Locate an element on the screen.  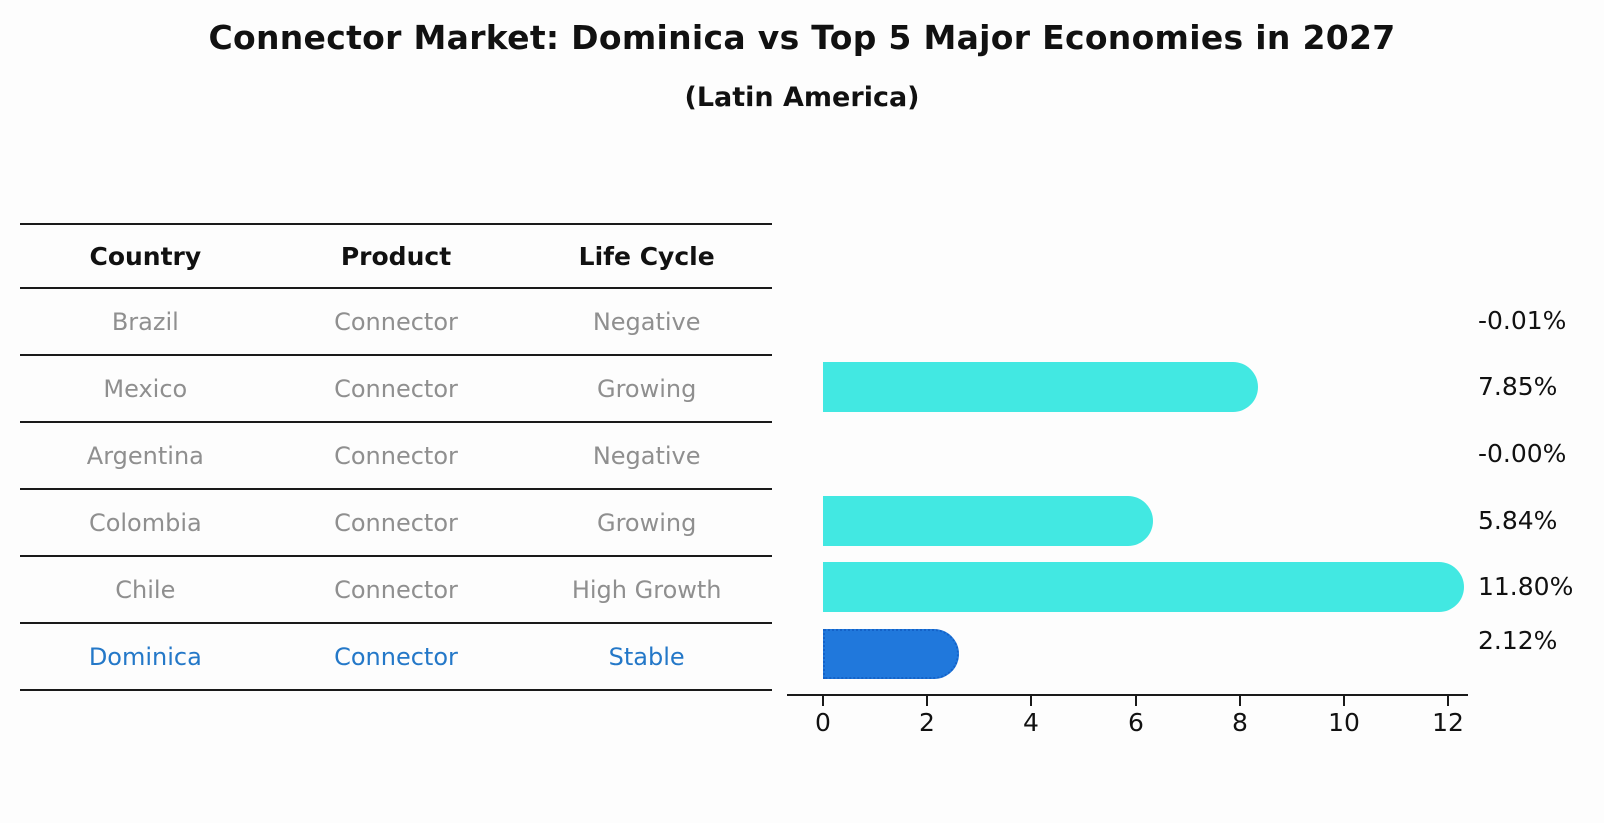
cell-country: Dominica is located at coordinates (145, 656).